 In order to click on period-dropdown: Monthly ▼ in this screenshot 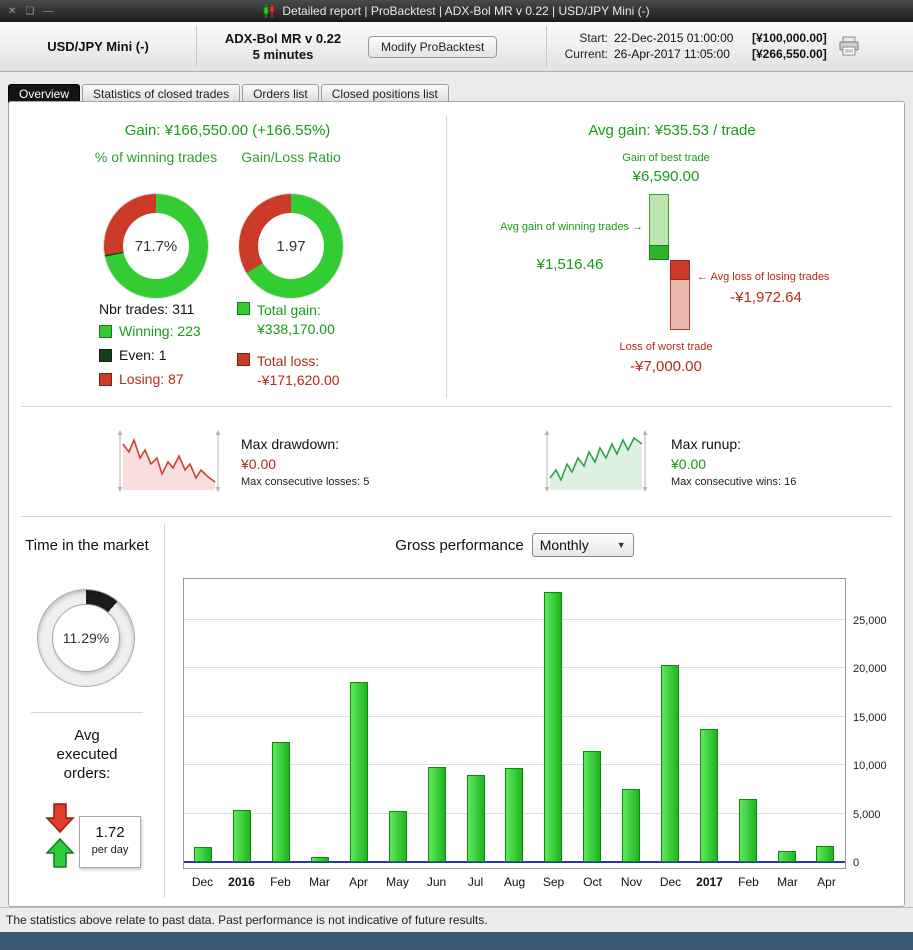, I will do `click(582, 545)`.